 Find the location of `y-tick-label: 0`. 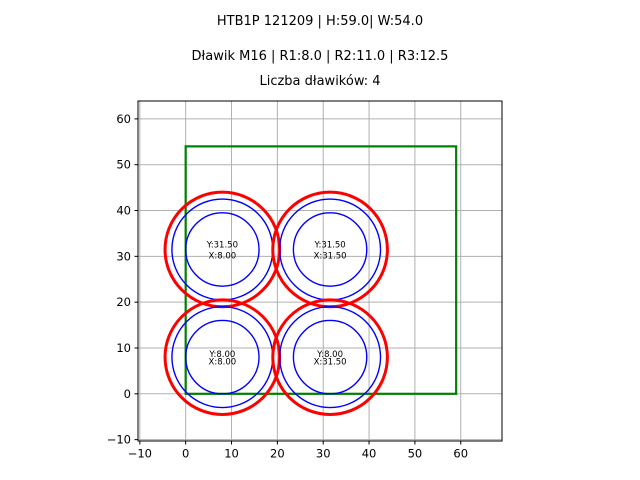

y-tick-label: 0 is located at coordinates (127, 394).